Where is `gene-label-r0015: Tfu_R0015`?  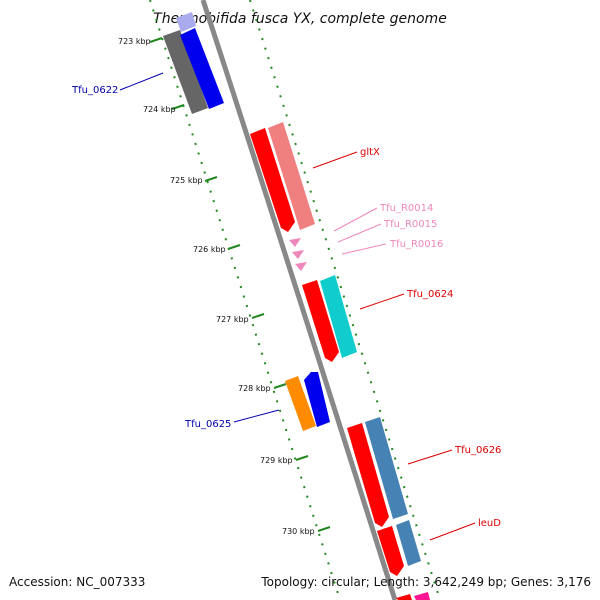
gene-label-r0015: Tfu_R0015 is located at coordinates (410, 224).